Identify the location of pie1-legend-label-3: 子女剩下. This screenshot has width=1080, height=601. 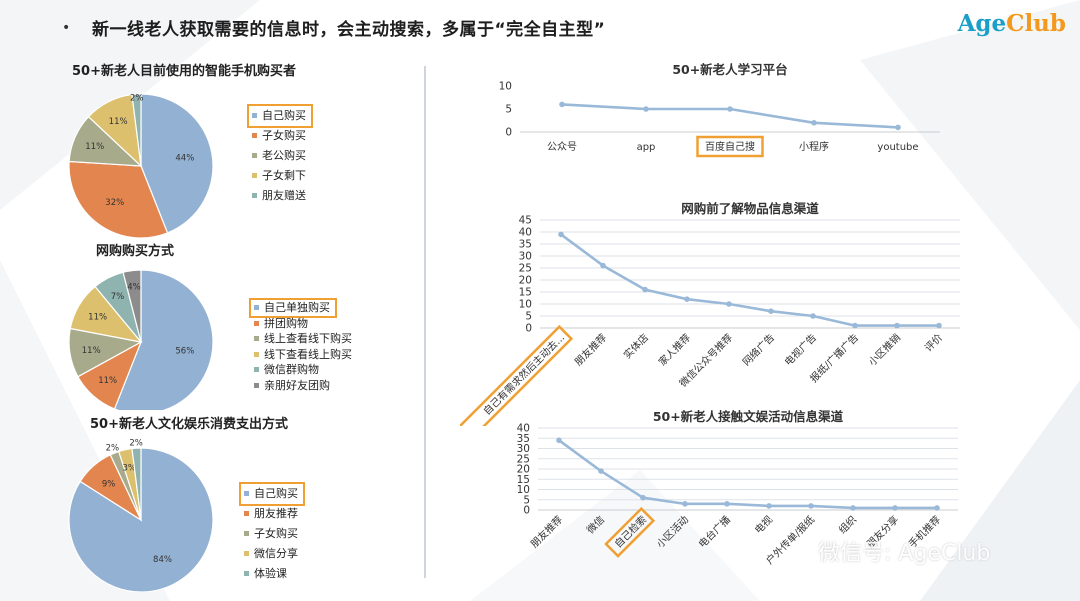
(284, 175).